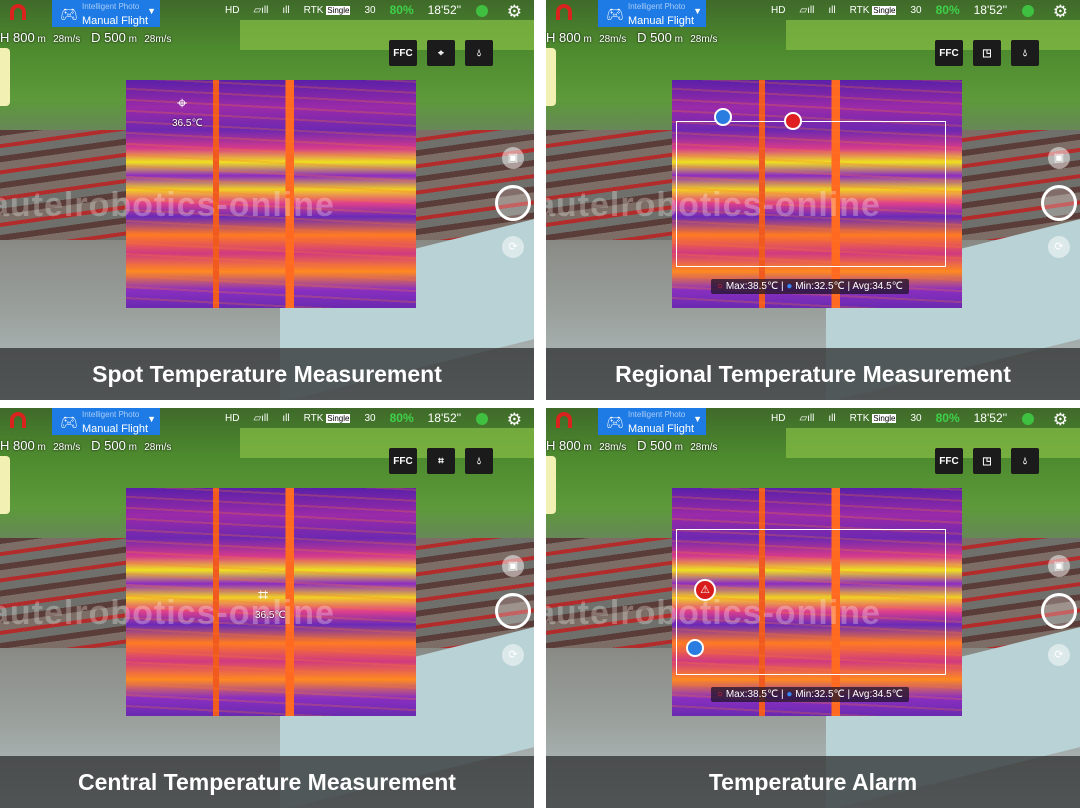 This screenshot has height=808, width=1080. Describe the element at coordinates (267, 374) in the screenshot. I see `caption: Spot Temperature Measurement` at that location.